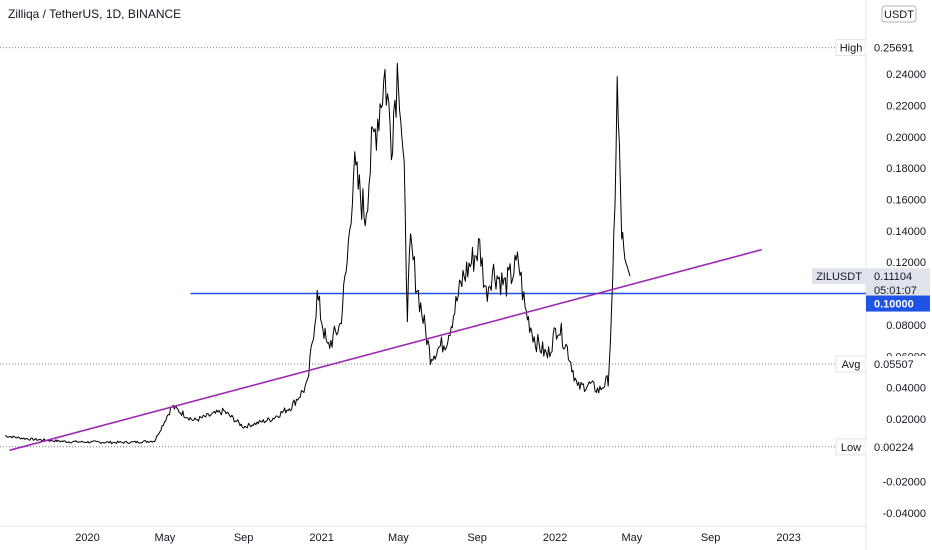 The image size is (932, 550). I want to click on x-tick-label: 2023, so click(788, 538).